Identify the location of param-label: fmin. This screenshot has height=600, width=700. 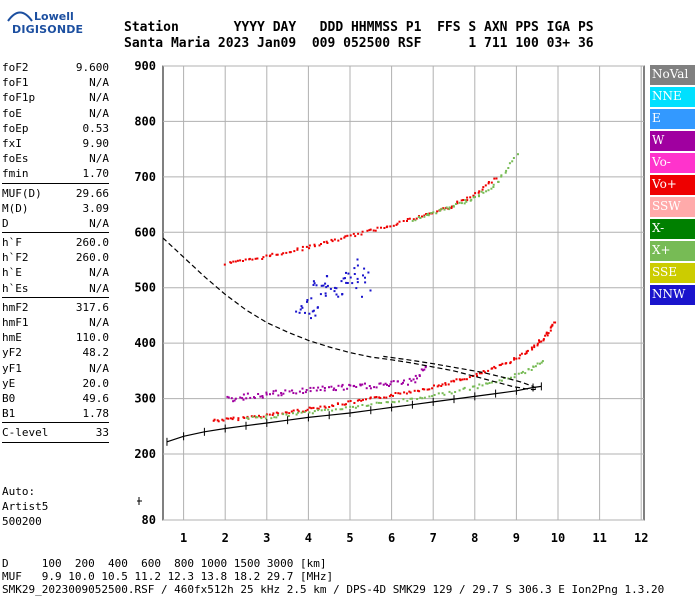
(15, 174).